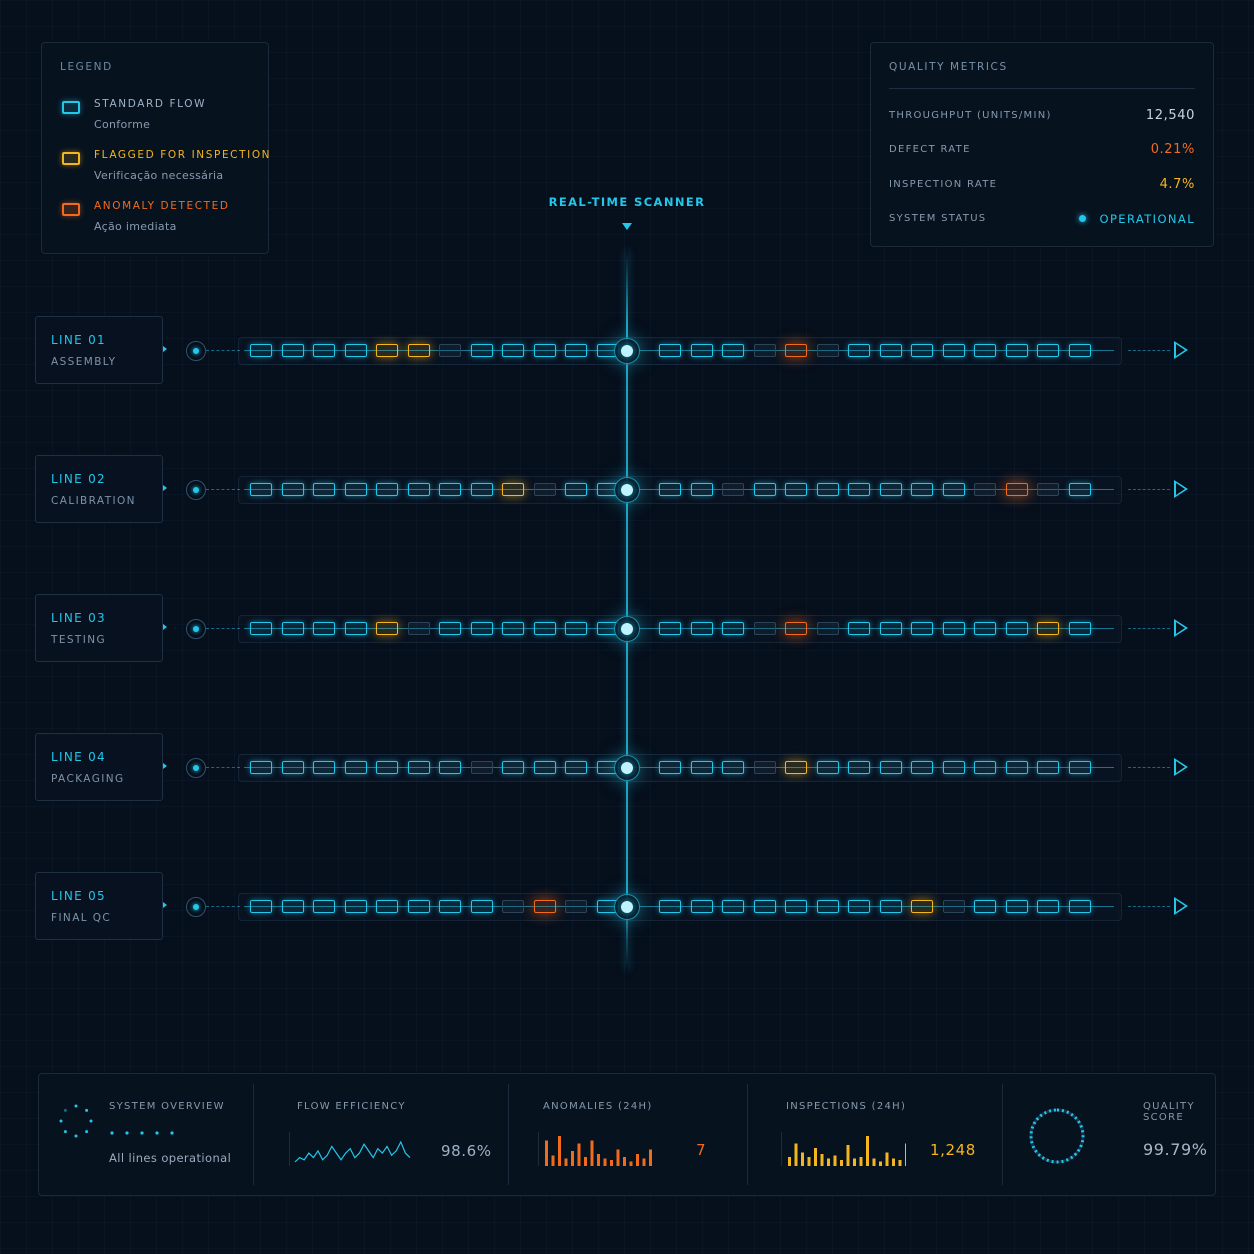 This screenshot has width=1254, height=1254. What do you see at coordinates (101, 628) in the screenshot?
I see `line-label-3: LINE 03 TESTING` at bounding box center [101, 628].